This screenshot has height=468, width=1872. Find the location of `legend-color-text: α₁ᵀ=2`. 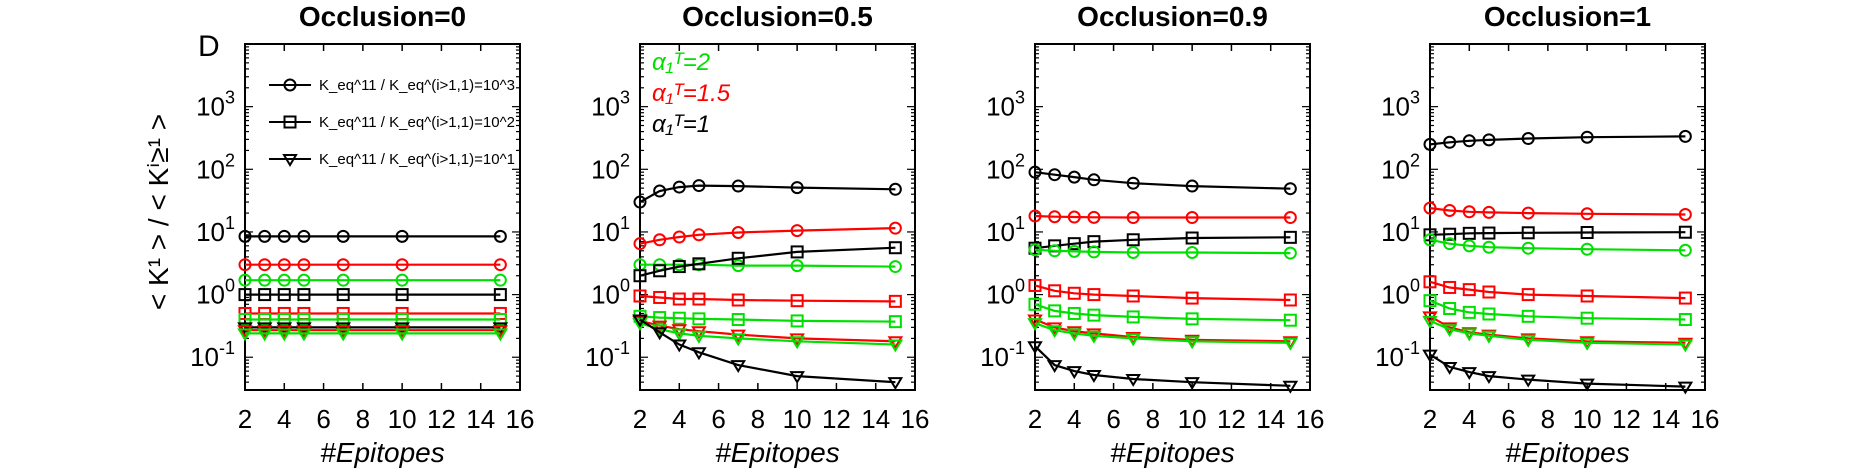

legend-color-text: α₁ᵀ=2 is located at coordinates (681, 62).